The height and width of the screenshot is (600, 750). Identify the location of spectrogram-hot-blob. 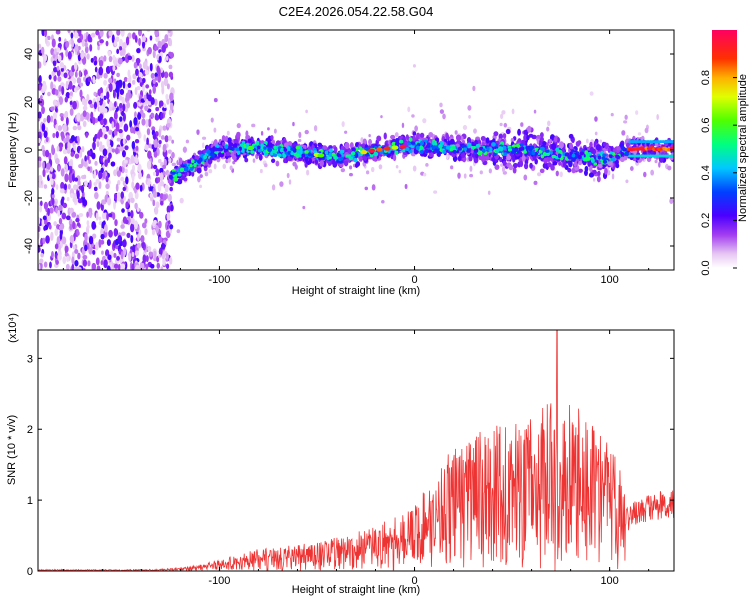
(379, 149).